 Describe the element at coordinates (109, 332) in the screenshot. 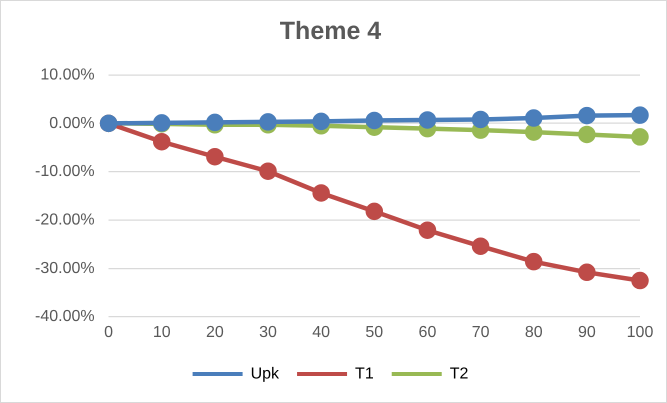

I see `x-tick-label: 0` at that location.